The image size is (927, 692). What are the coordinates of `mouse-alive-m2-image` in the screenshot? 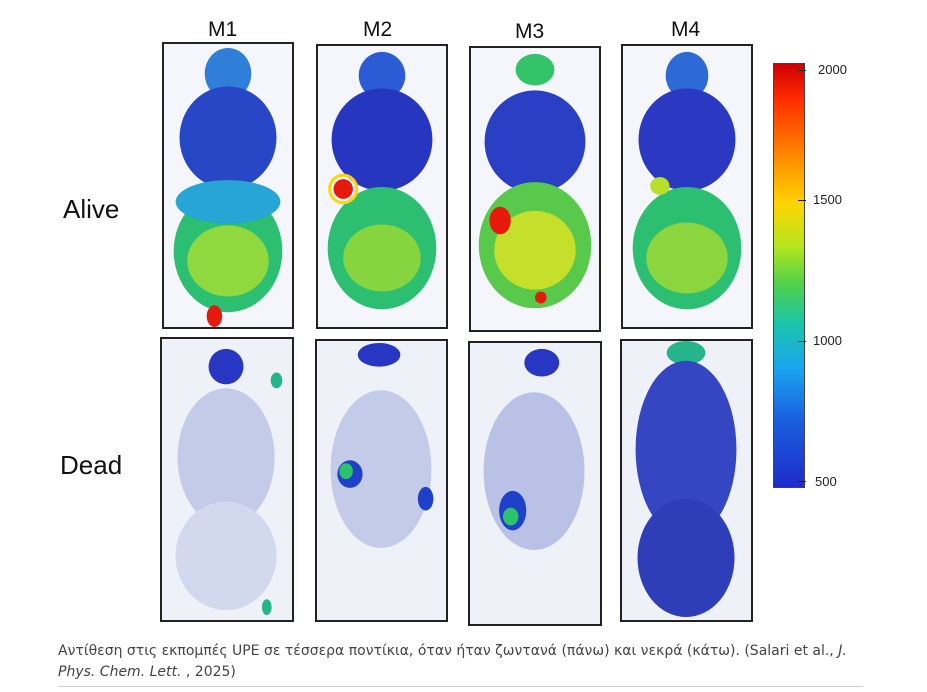 It's located at (382, 186).